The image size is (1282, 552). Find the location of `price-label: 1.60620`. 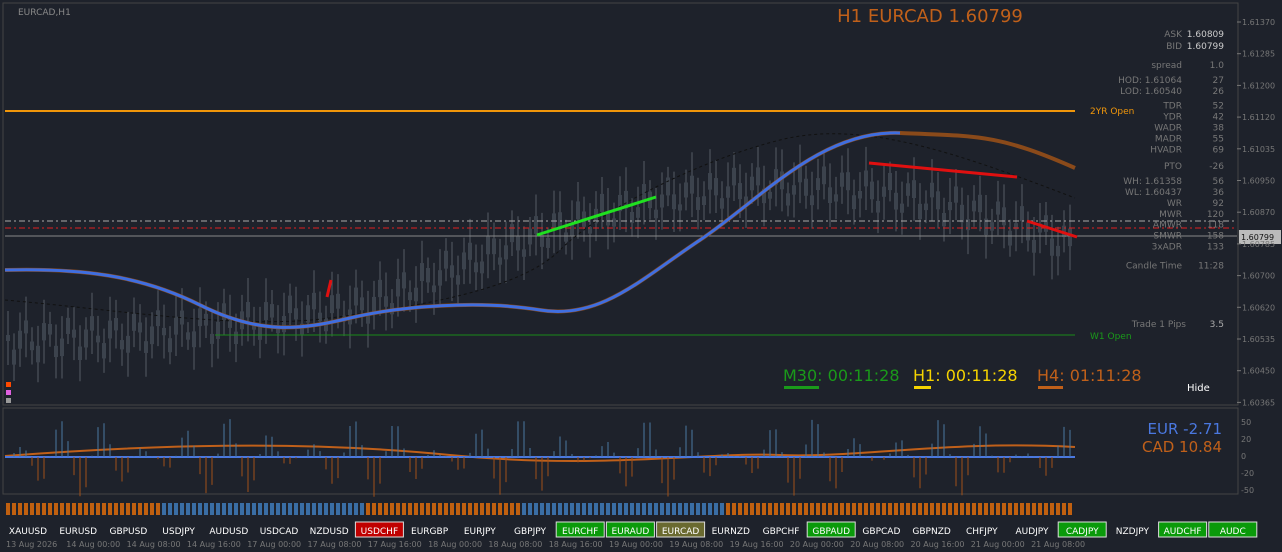

price-label: 1.60620 is located at coordinates (1258, 307).